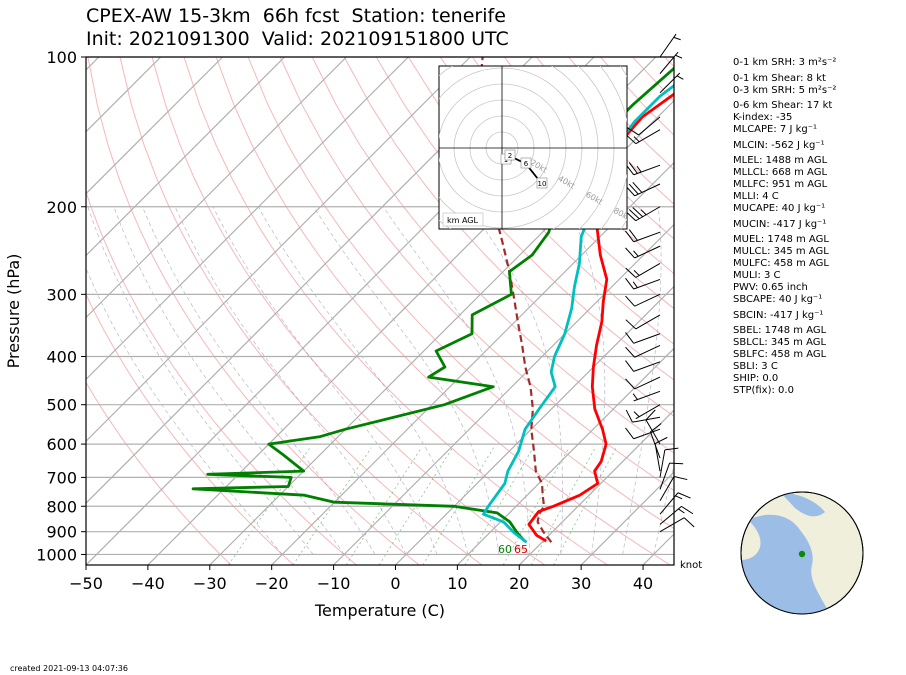  Describe the element at coordinates (13, 311) in the screenshot. I see `y-axis-label: Pressure (hPa)` at that location.